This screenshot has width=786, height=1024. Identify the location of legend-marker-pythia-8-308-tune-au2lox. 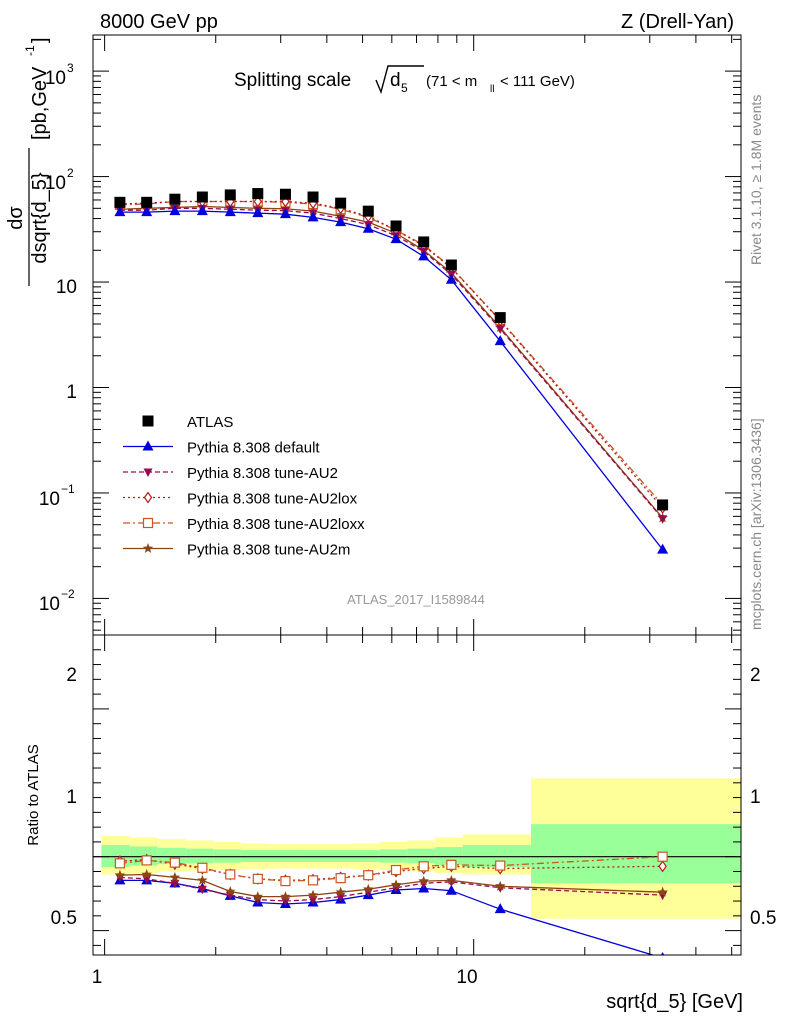
(148, 497).